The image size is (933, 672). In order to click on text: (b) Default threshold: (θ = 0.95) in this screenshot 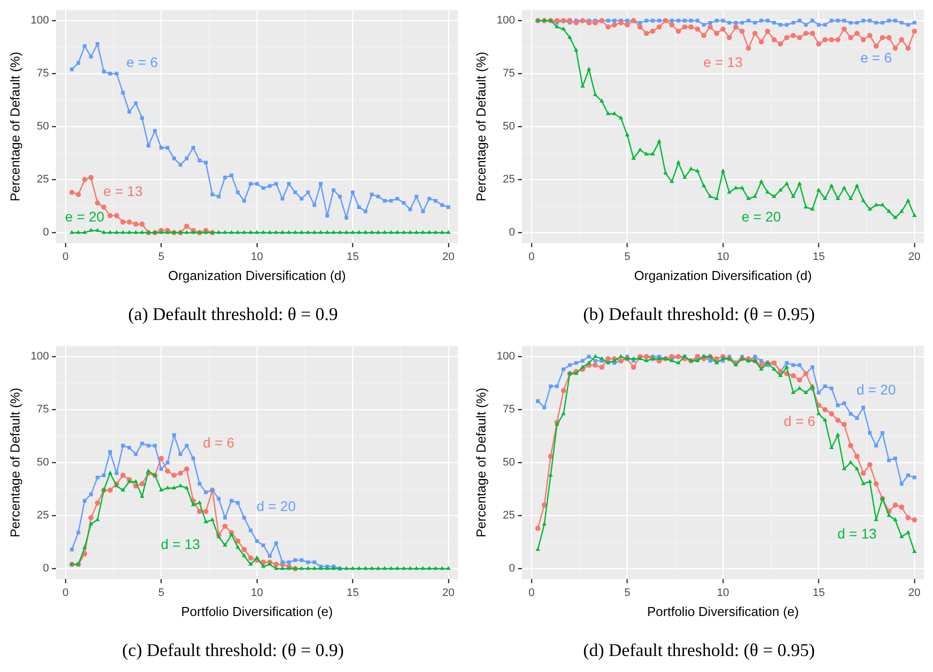, I will do `click(699, 314)`.